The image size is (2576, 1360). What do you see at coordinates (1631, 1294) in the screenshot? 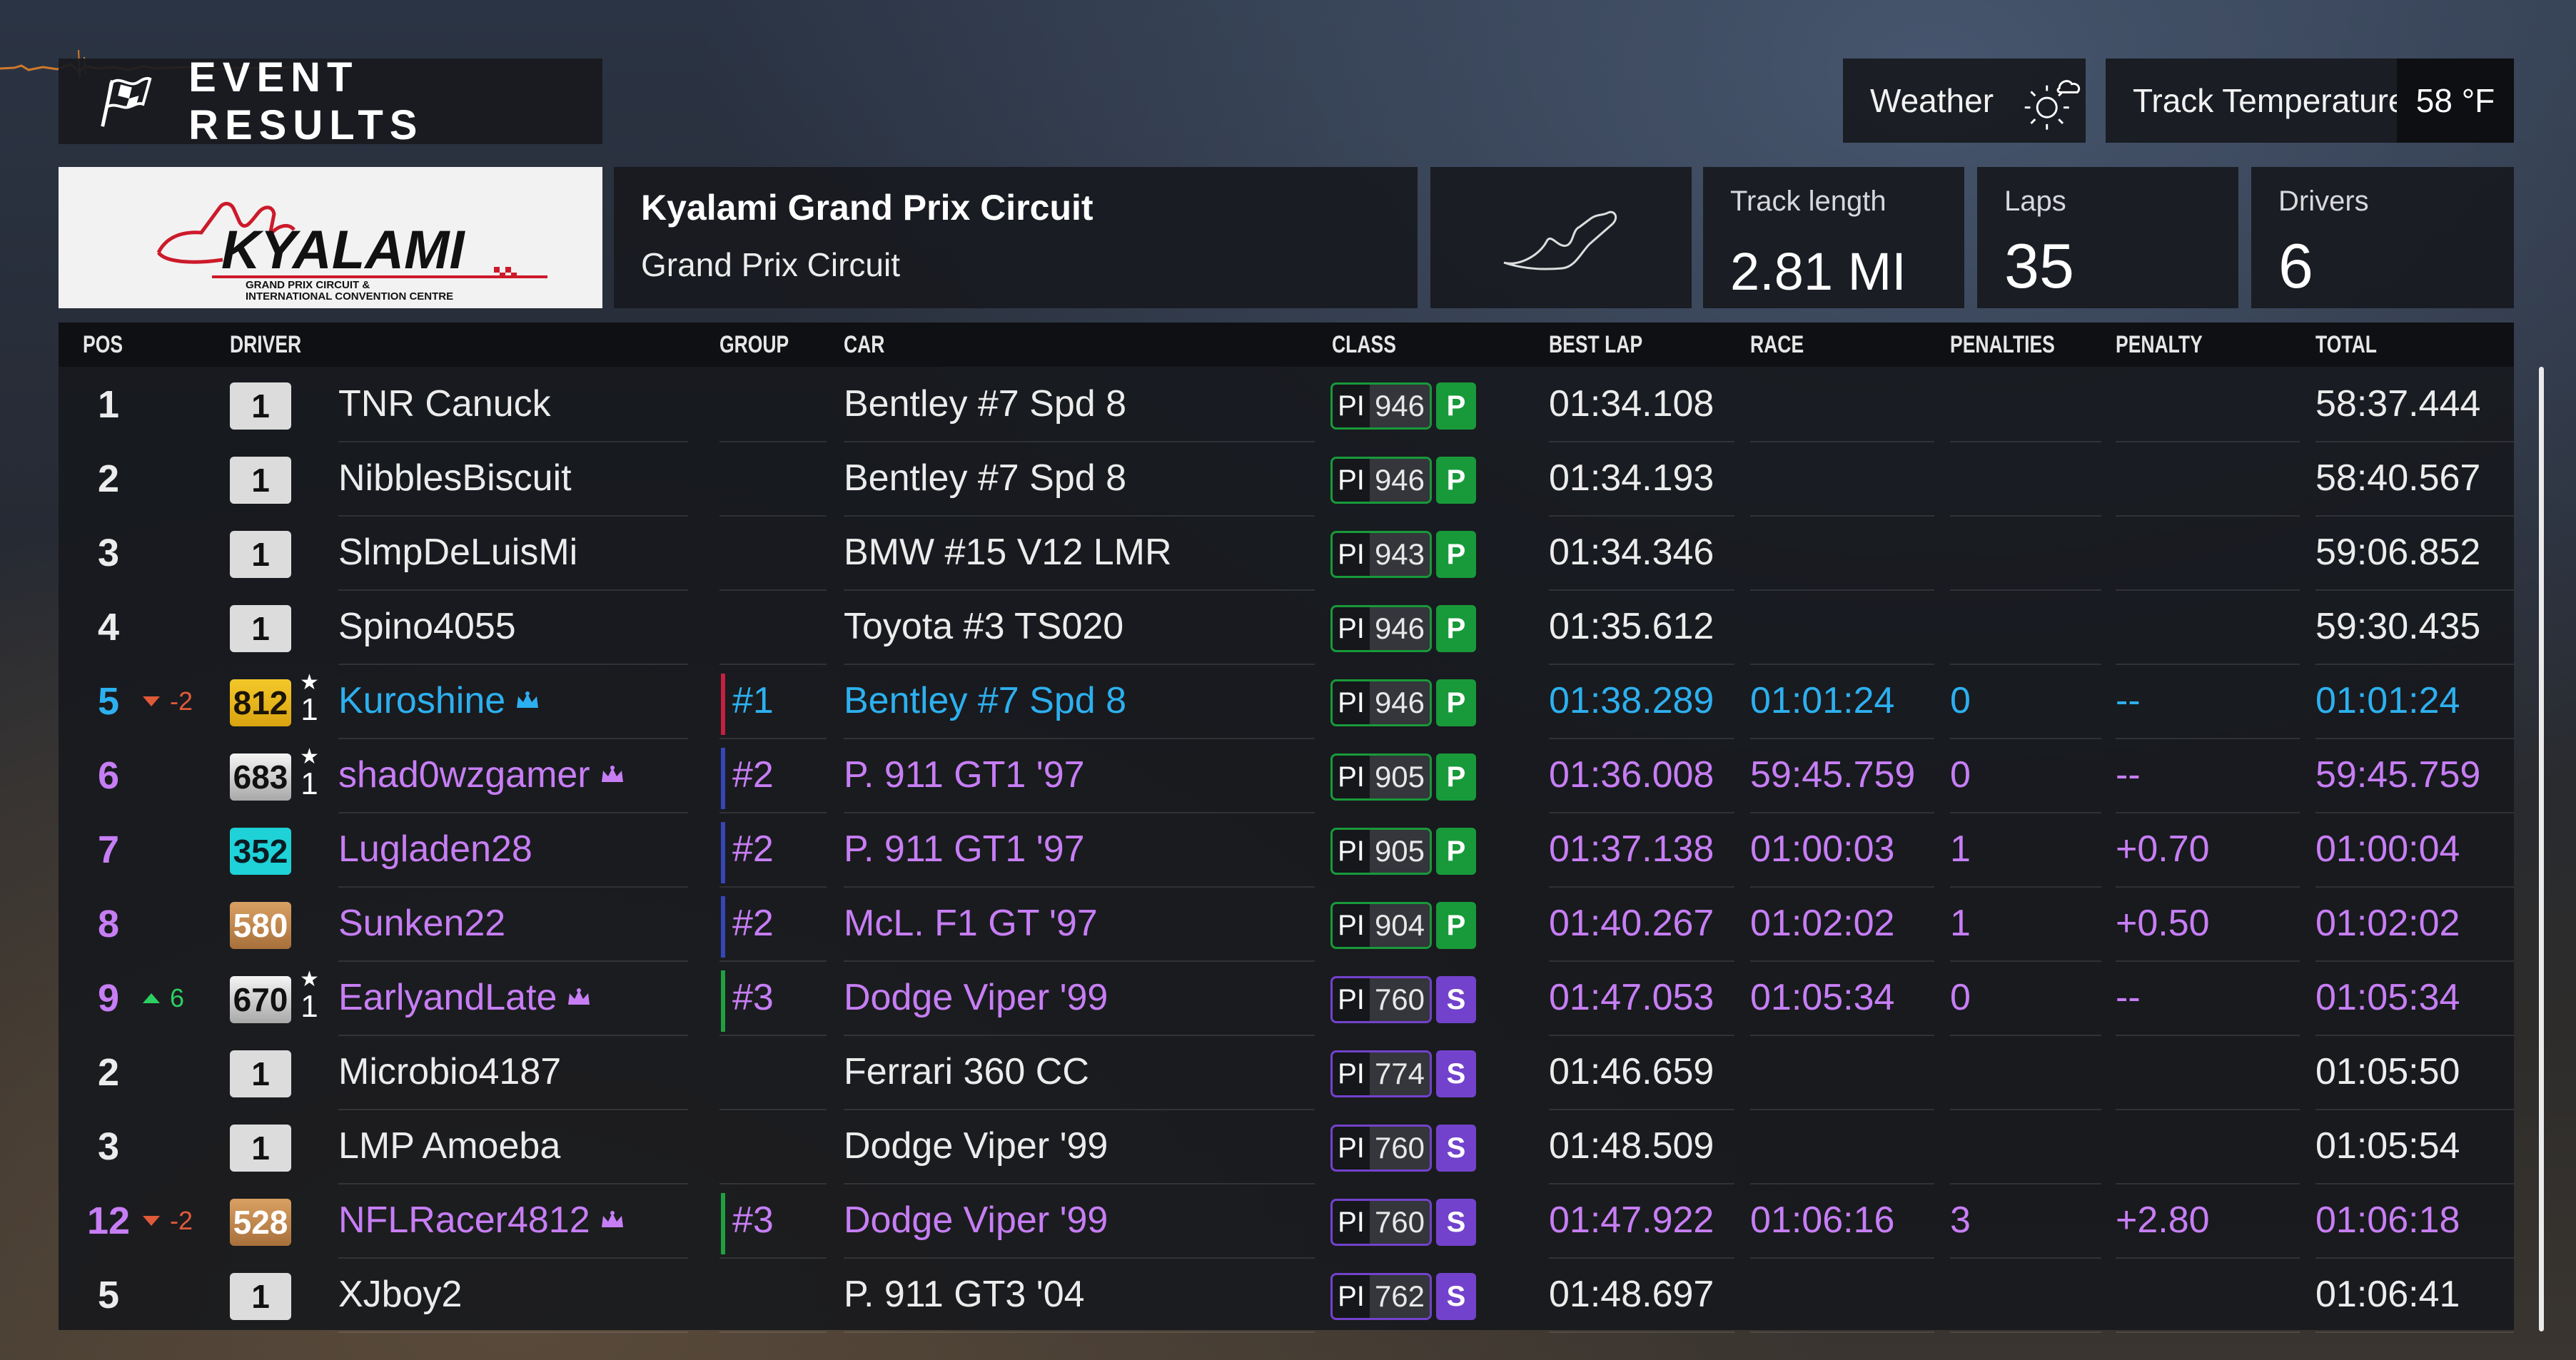
I see `best-lap: 01:48.697` at bounding box center [1631, 1294].